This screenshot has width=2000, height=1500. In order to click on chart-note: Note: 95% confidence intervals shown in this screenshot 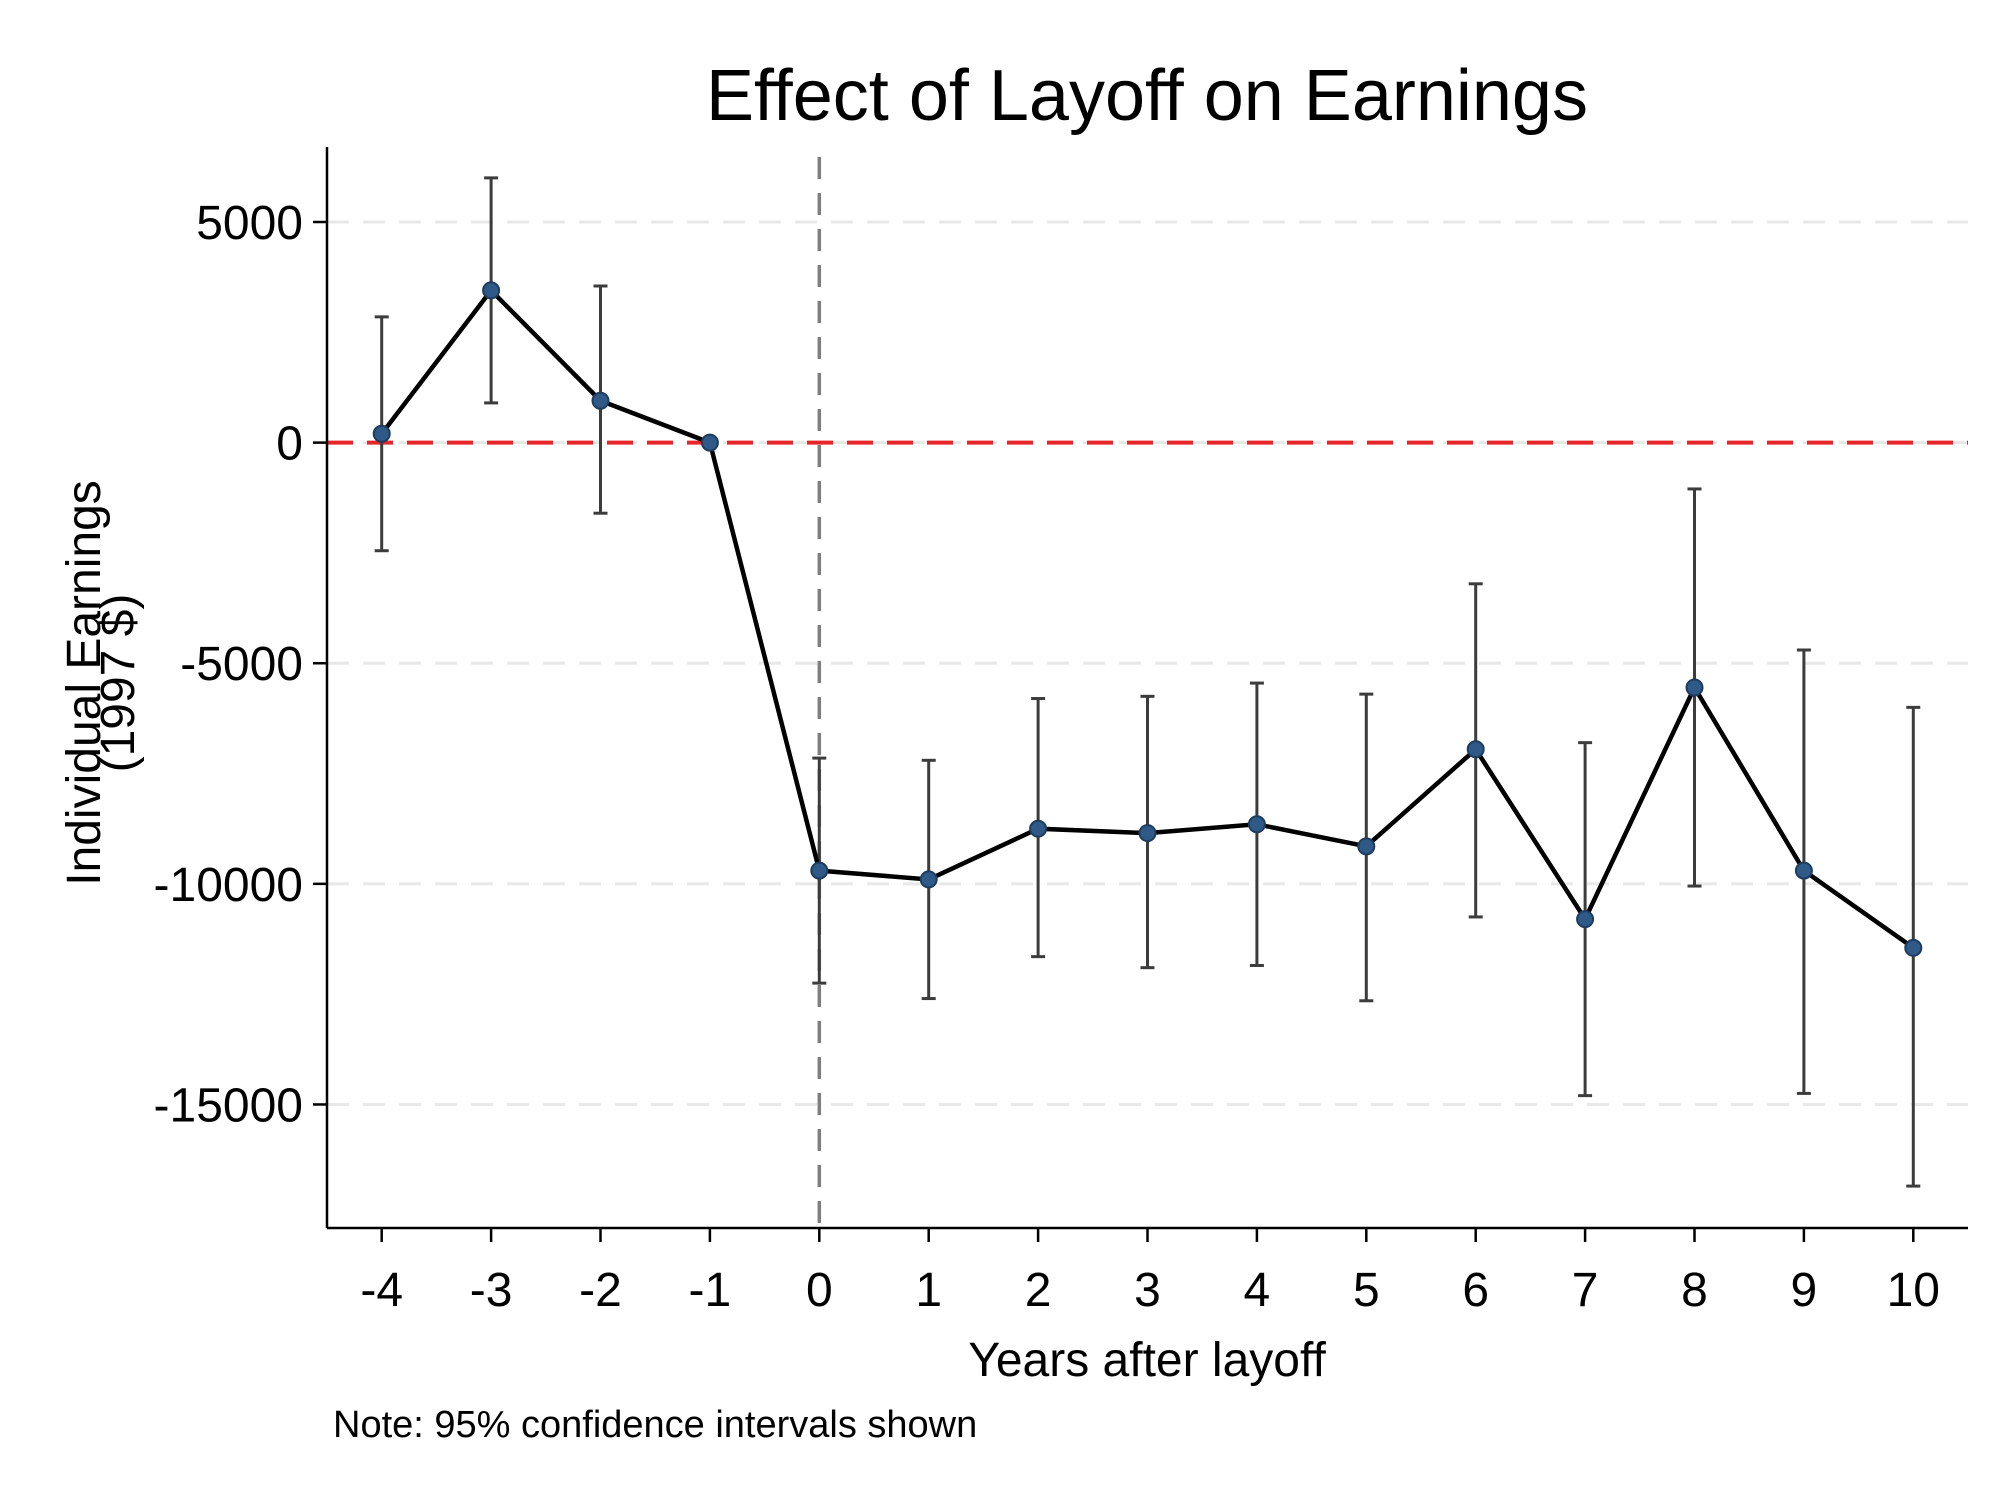, I will do `click(655, 1425)`.